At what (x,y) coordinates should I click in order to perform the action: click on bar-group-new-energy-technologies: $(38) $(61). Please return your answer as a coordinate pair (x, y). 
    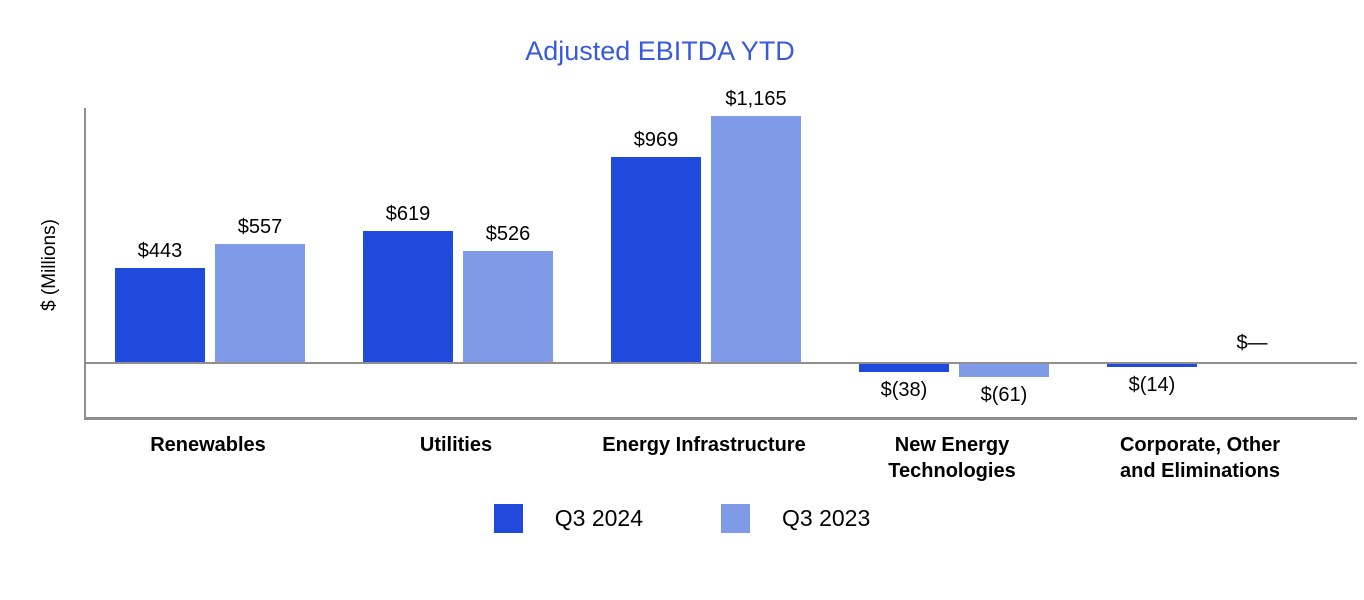
    Looking at the image, I should click on (954, 262).